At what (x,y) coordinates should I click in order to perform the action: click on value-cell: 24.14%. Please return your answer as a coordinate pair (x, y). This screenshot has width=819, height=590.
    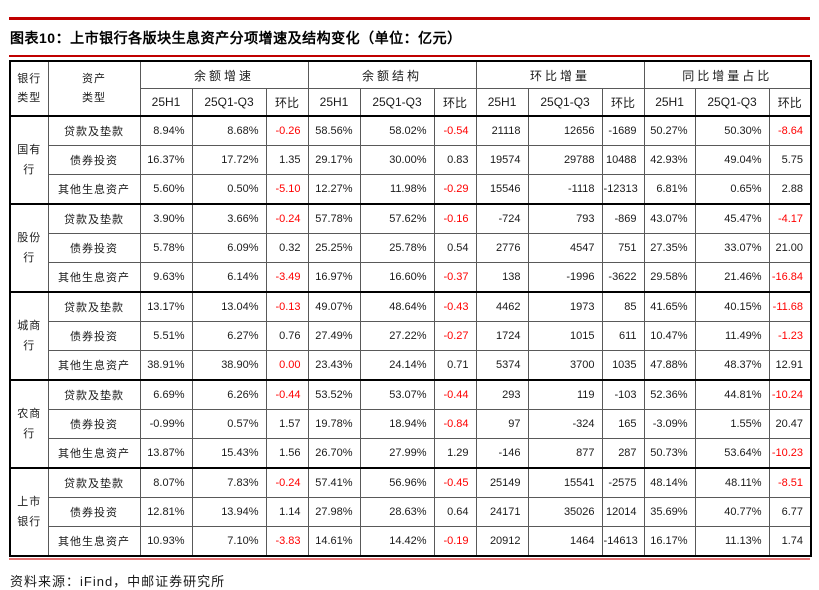
    Looking at the image, I should click on (397, 365).